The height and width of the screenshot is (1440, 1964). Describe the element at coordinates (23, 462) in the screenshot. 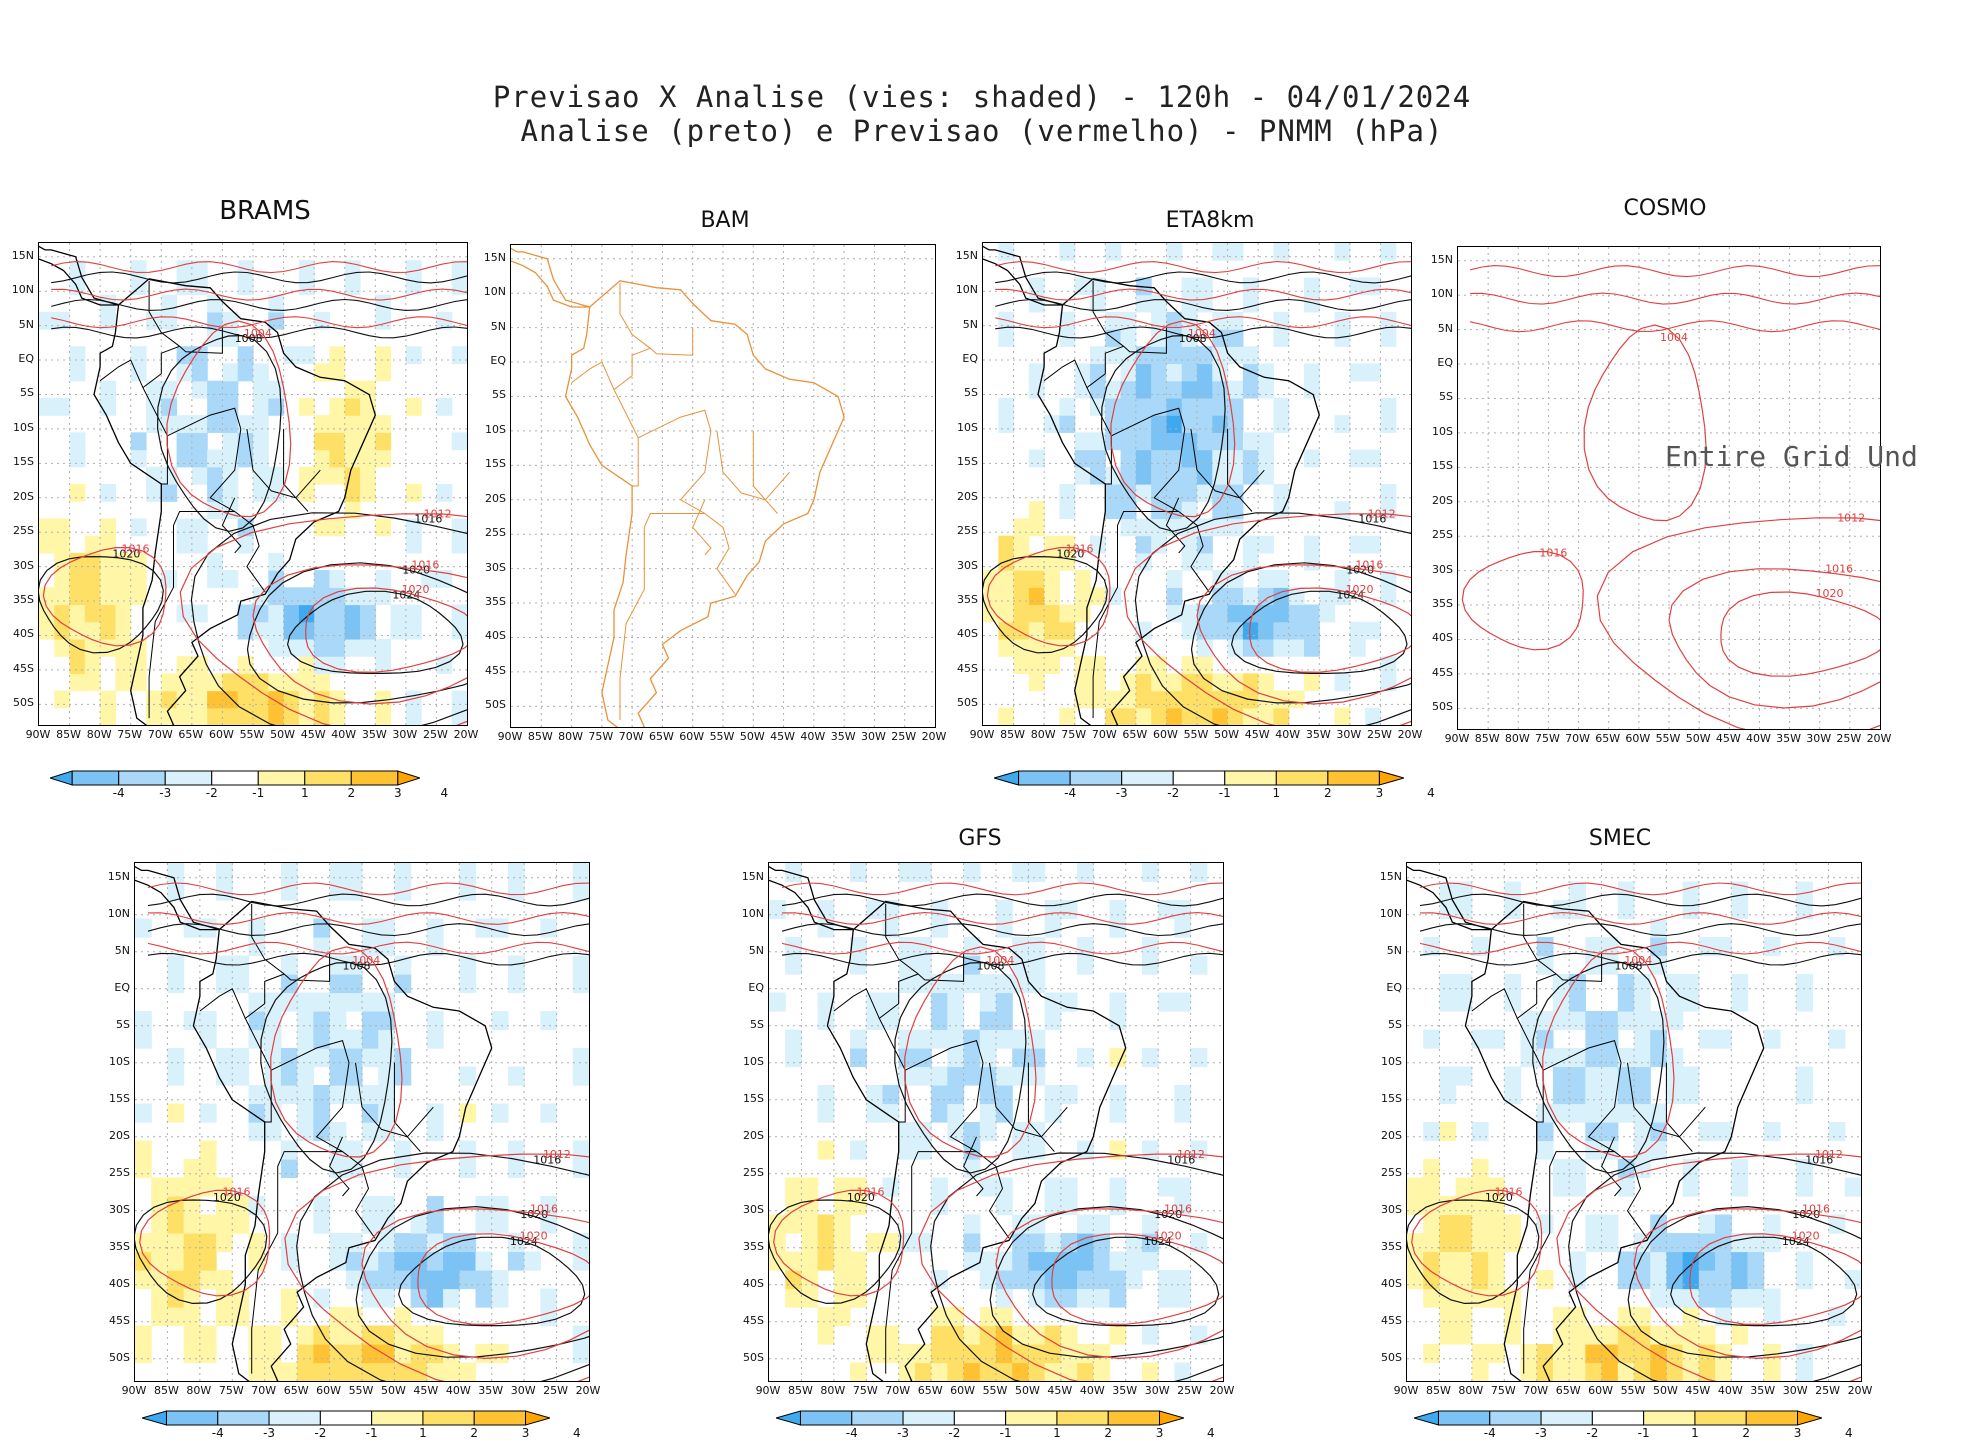

I see `lat-tick-label: 15S` at that location.